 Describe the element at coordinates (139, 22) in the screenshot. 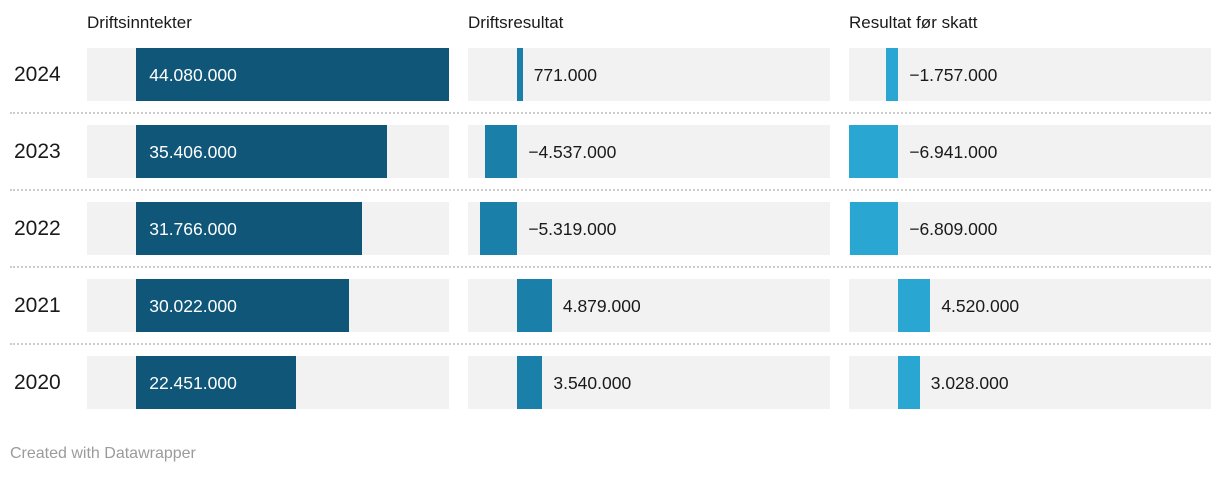

I see `column-header-driftsinntekter: Driftsinntekter` at that location.